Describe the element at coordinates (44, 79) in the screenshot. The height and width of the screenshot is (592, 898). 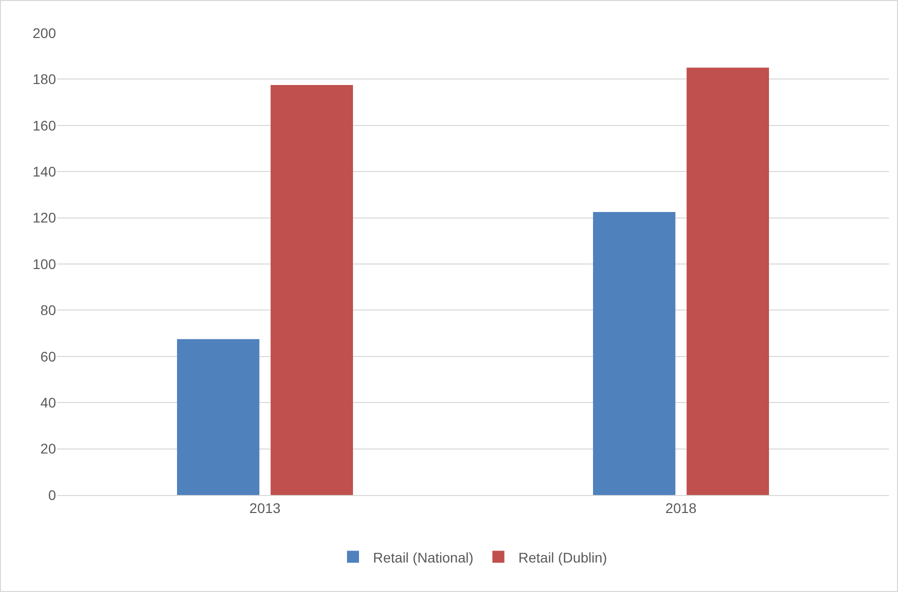
I see `y-tick-label: 180` at that location.